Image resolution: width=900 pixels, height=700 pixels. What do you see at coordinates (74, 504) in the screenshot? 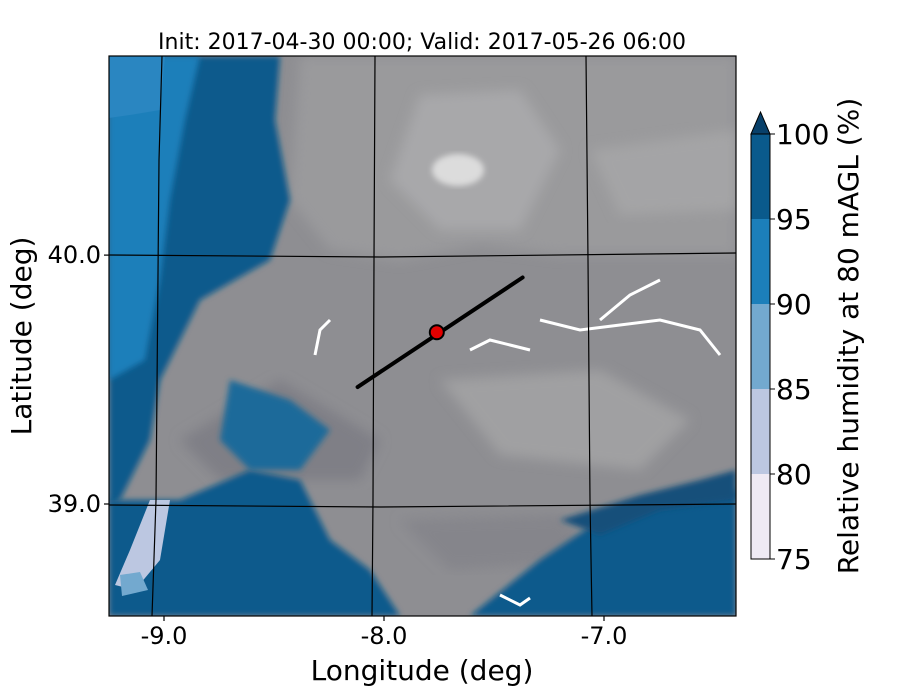
I see `y-tick-label: 39.0` at bounding box center [74, 504].